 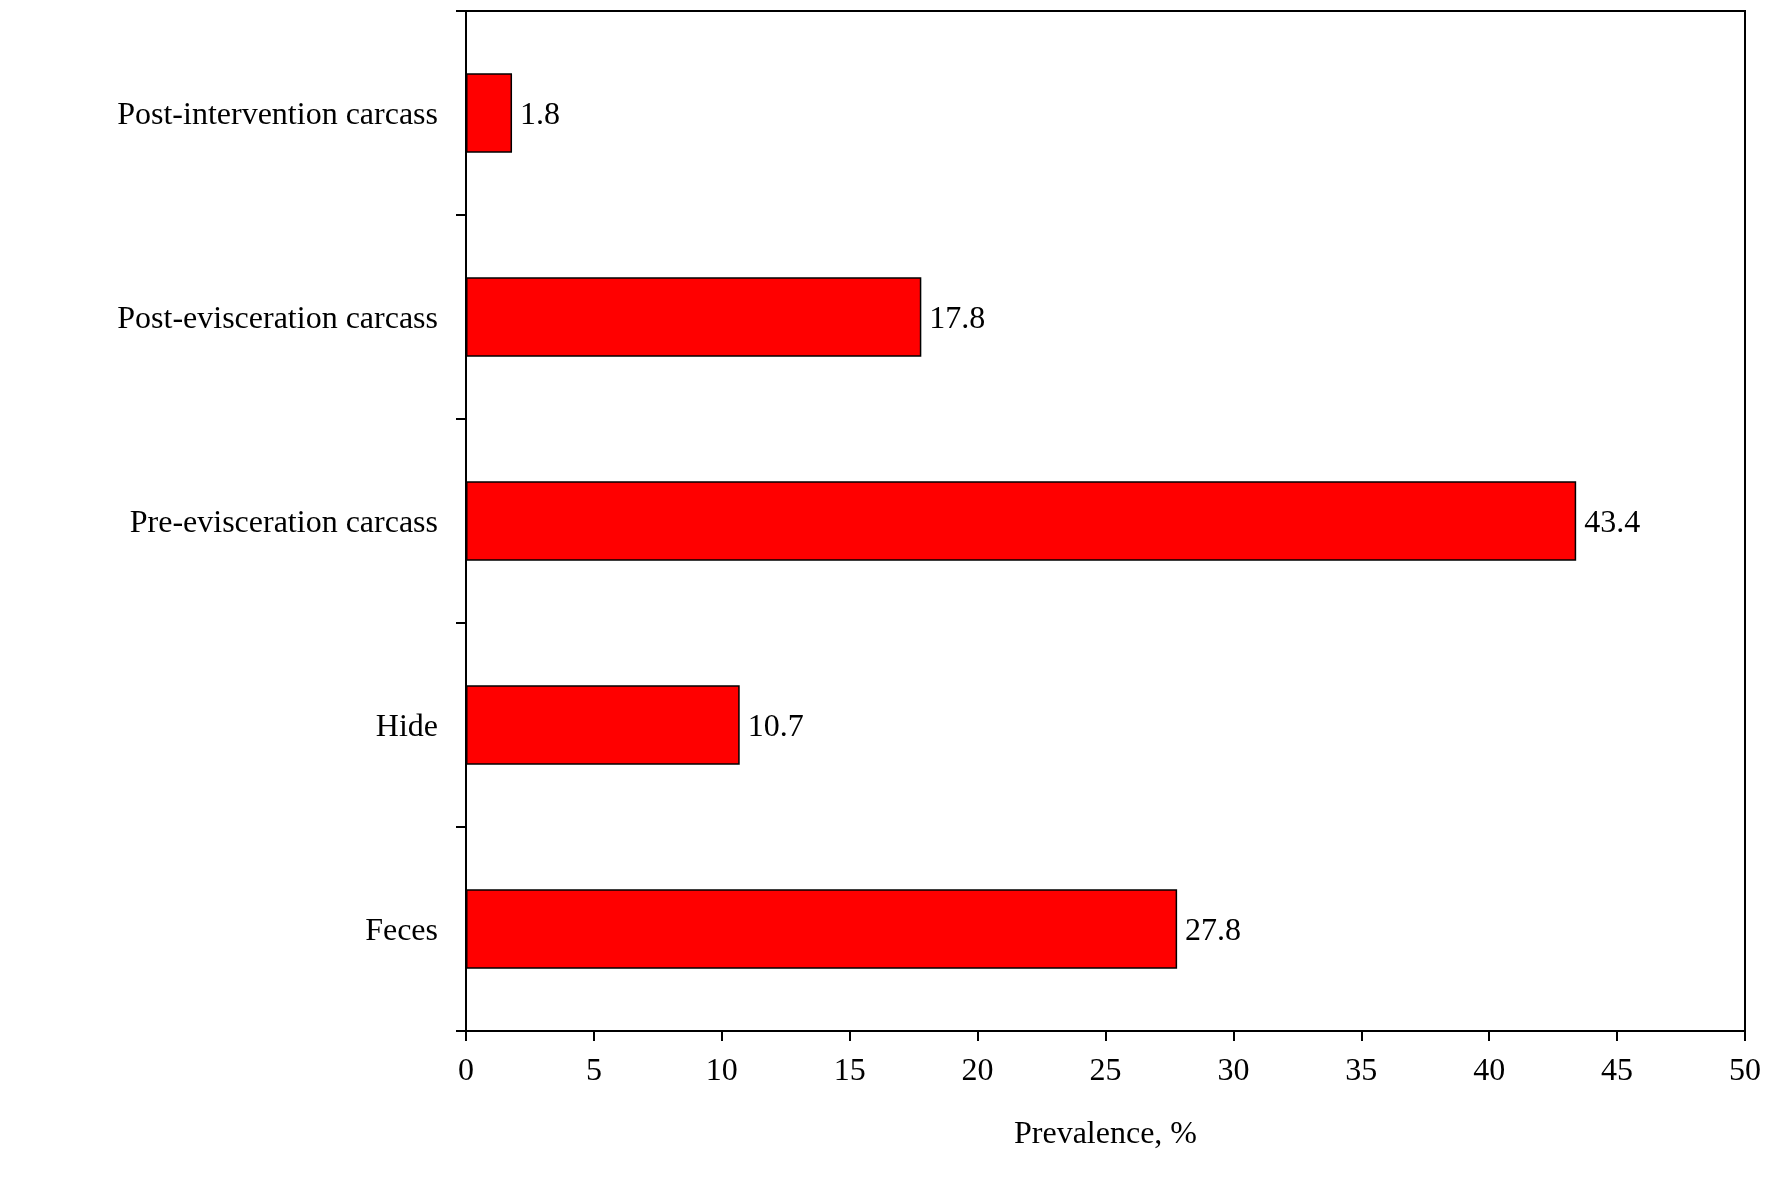 What do you see at coordinates (1617, 1069) in the screenshot?
I see `x-tick-label: 45` at bounding box center [1617, 1069].